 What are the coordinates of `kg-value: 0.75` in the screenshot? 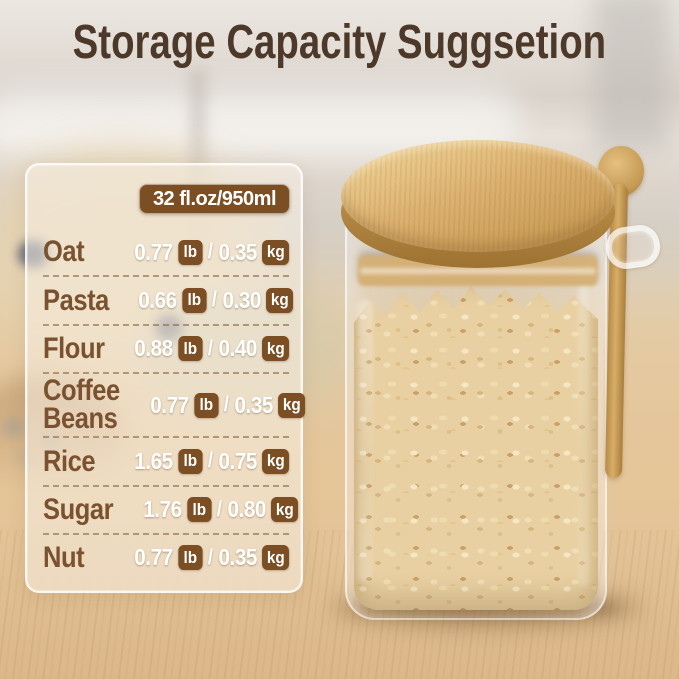 It's located at (237, 460).